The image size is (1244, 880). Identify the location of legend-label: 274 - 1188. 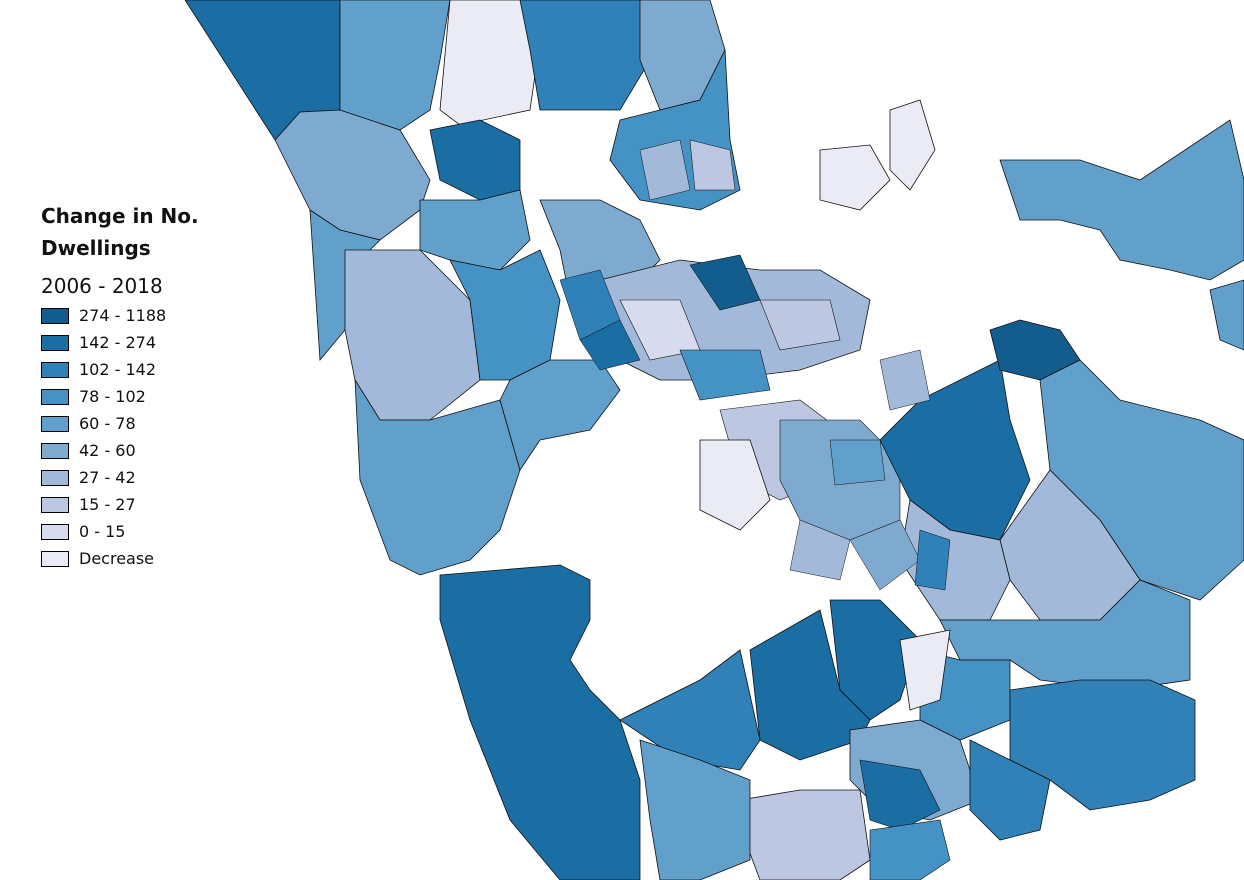
(123, 315).